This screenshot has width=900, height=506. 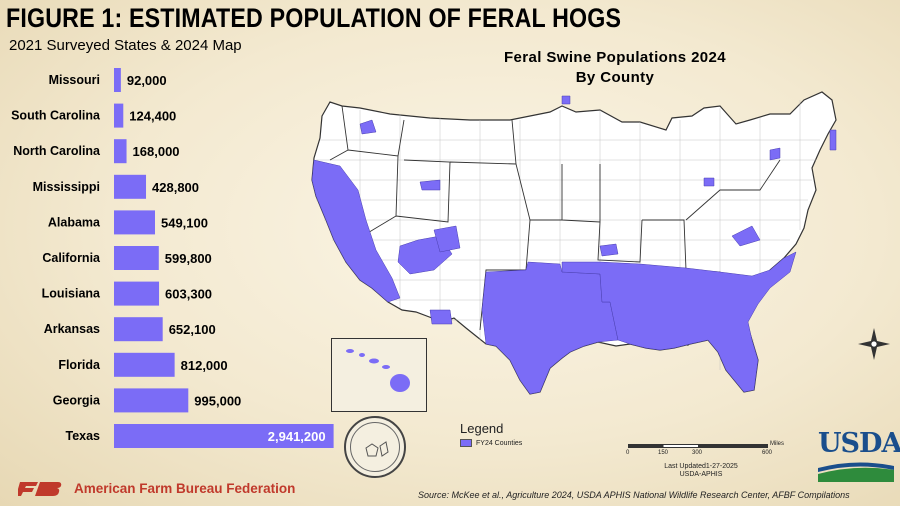 I want to click on southeast-region, so click(x=679, y=322).